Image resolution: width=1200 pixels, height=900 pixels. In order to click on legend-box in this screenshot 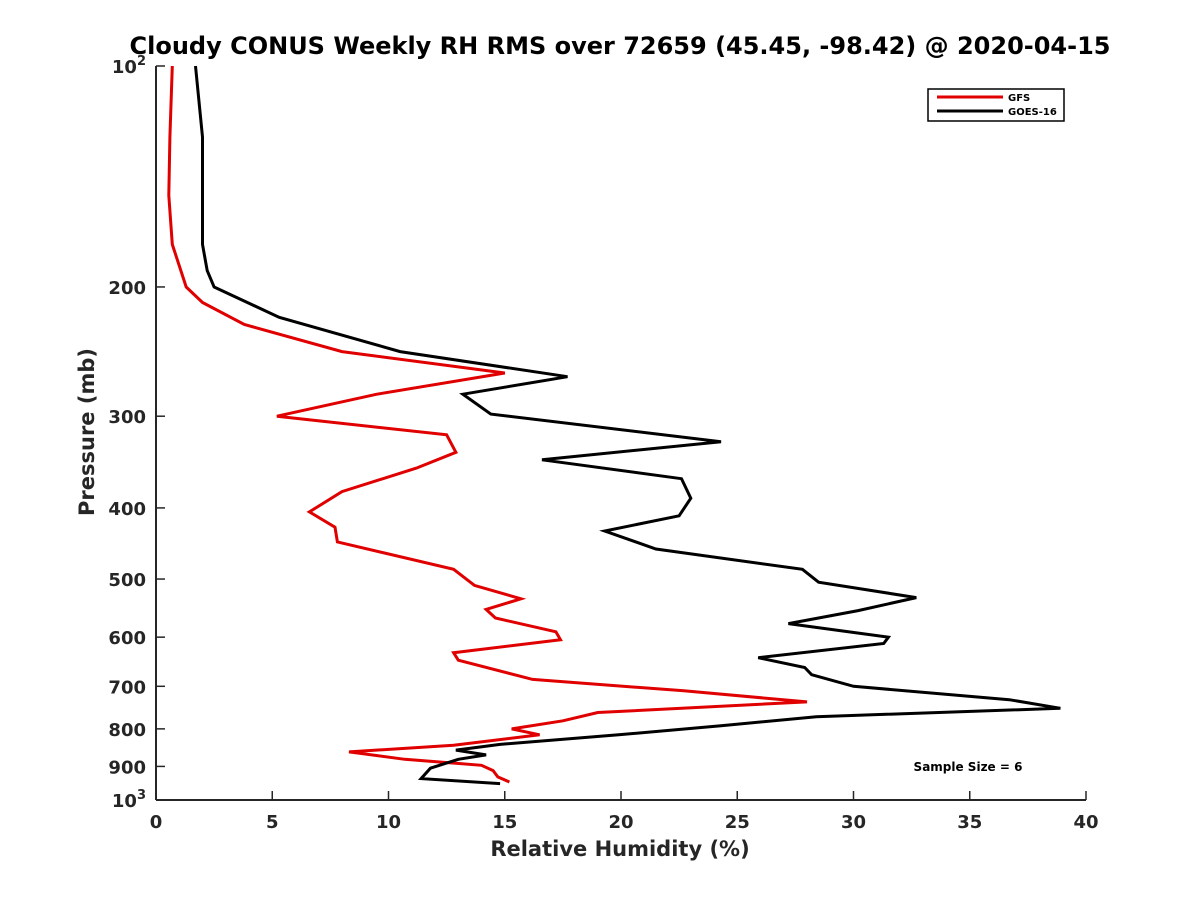, I will do `click(996, 105)`.